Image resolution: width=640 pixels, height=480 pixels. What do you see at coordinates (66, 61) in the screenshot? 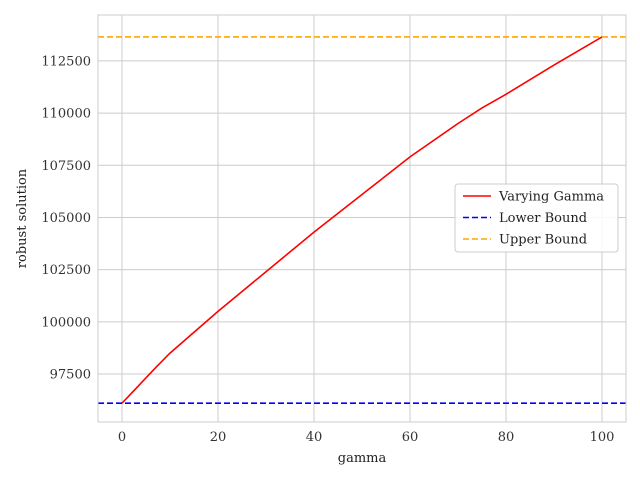
I see `y-tick-label: 112500` at bounding box center [66, 61].